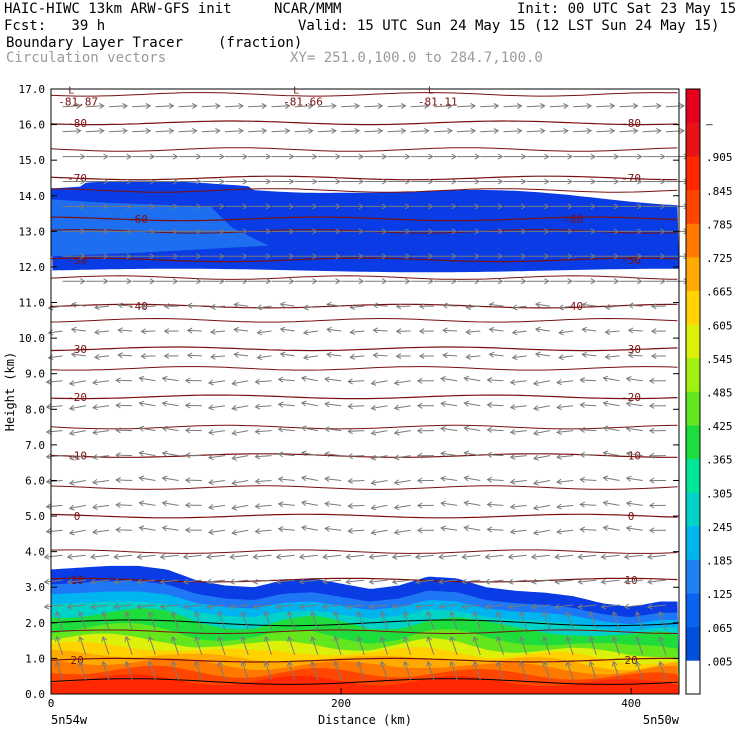  What do you see at coordinates (55, 26) in the screenshot?
I see `forecast-hour: Fcst: 39 h` at bounding box center [55, 26].